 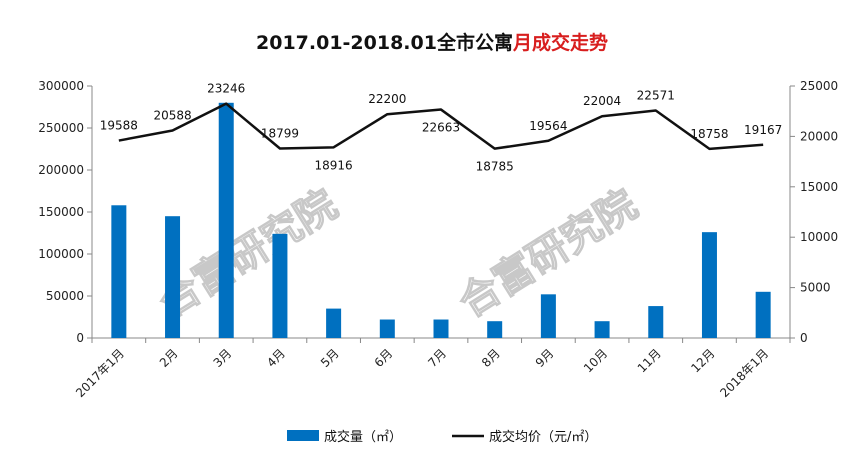 What do you see at coordinates (709, 134) in the screenshot?
I see `price-label-11: 18758` at bounding box center [709, 134].